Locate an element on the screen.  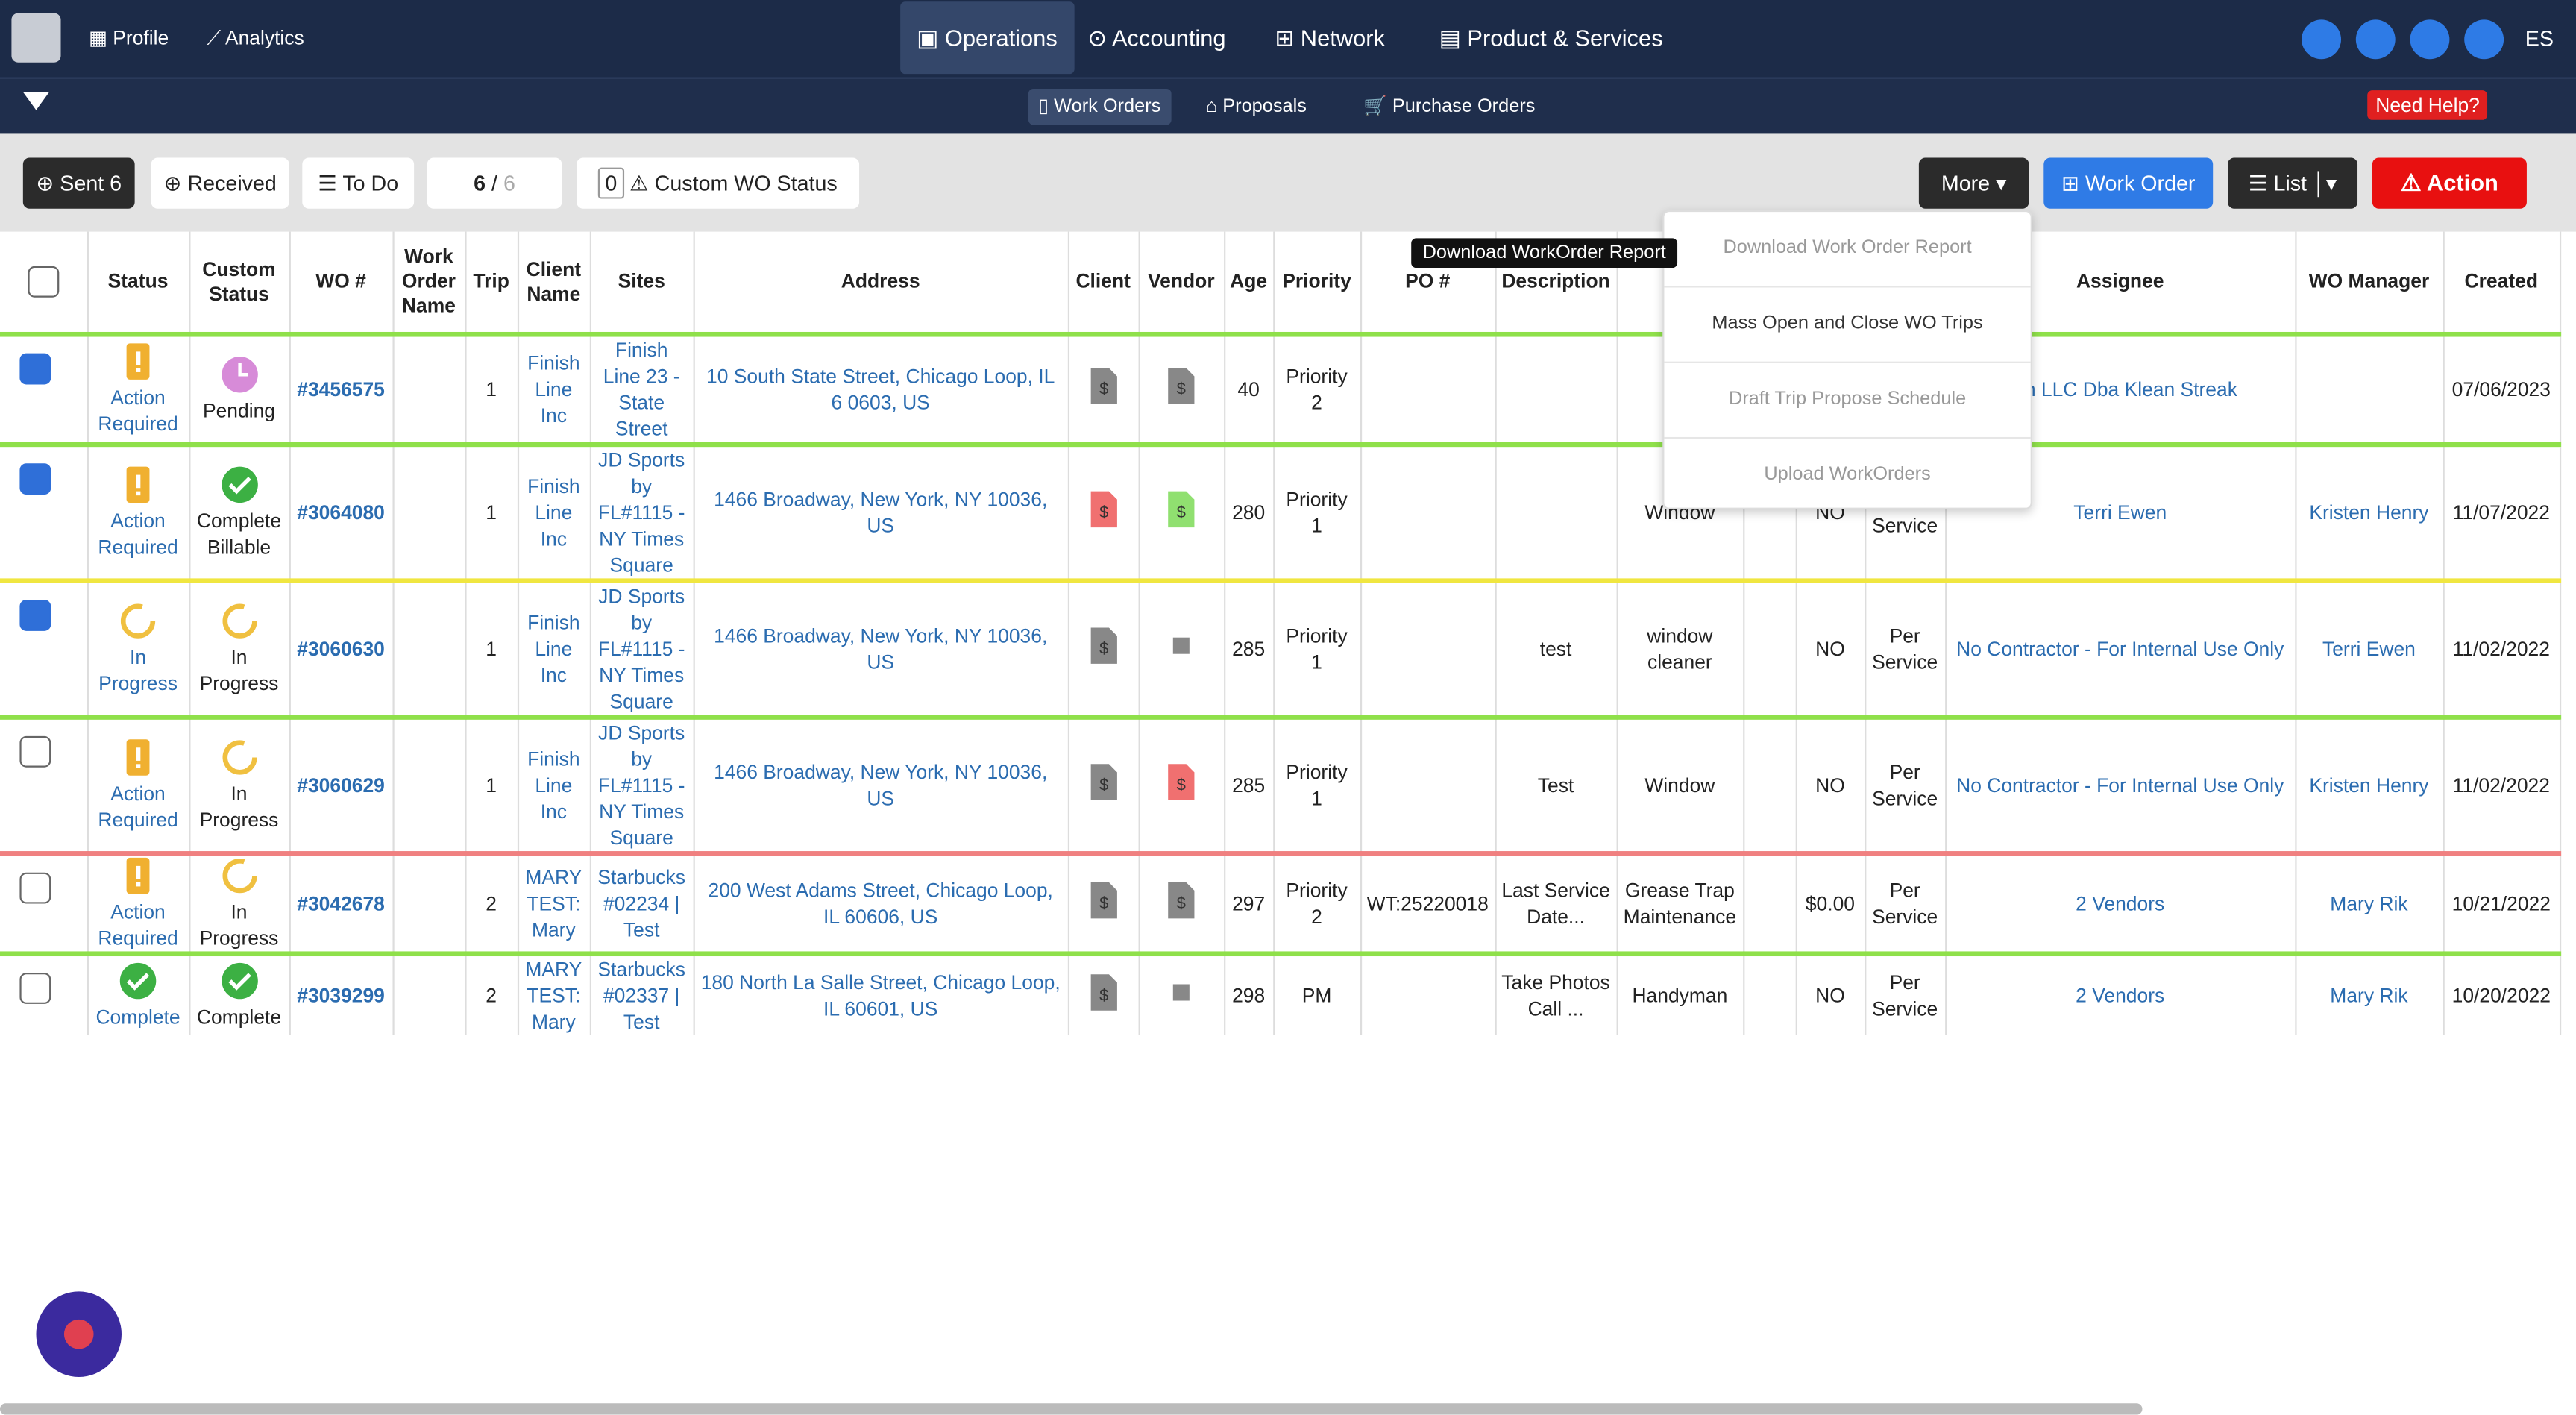
sent-button: ⊕ Sent 6 is located at coordinates (78, 183).